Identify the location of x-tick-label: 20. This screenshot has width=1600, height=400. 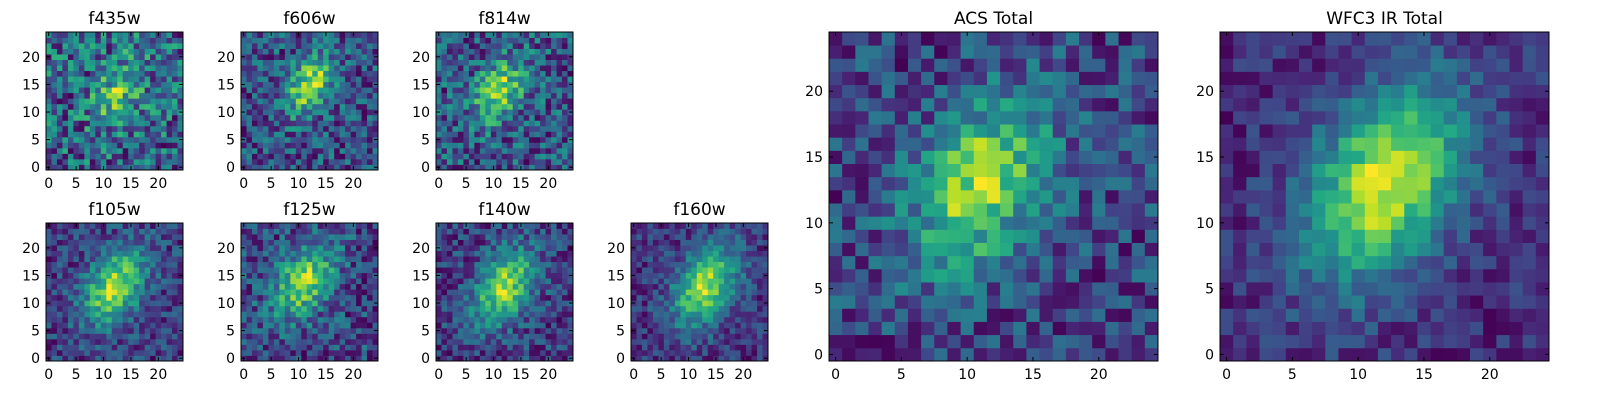
(548, 184).